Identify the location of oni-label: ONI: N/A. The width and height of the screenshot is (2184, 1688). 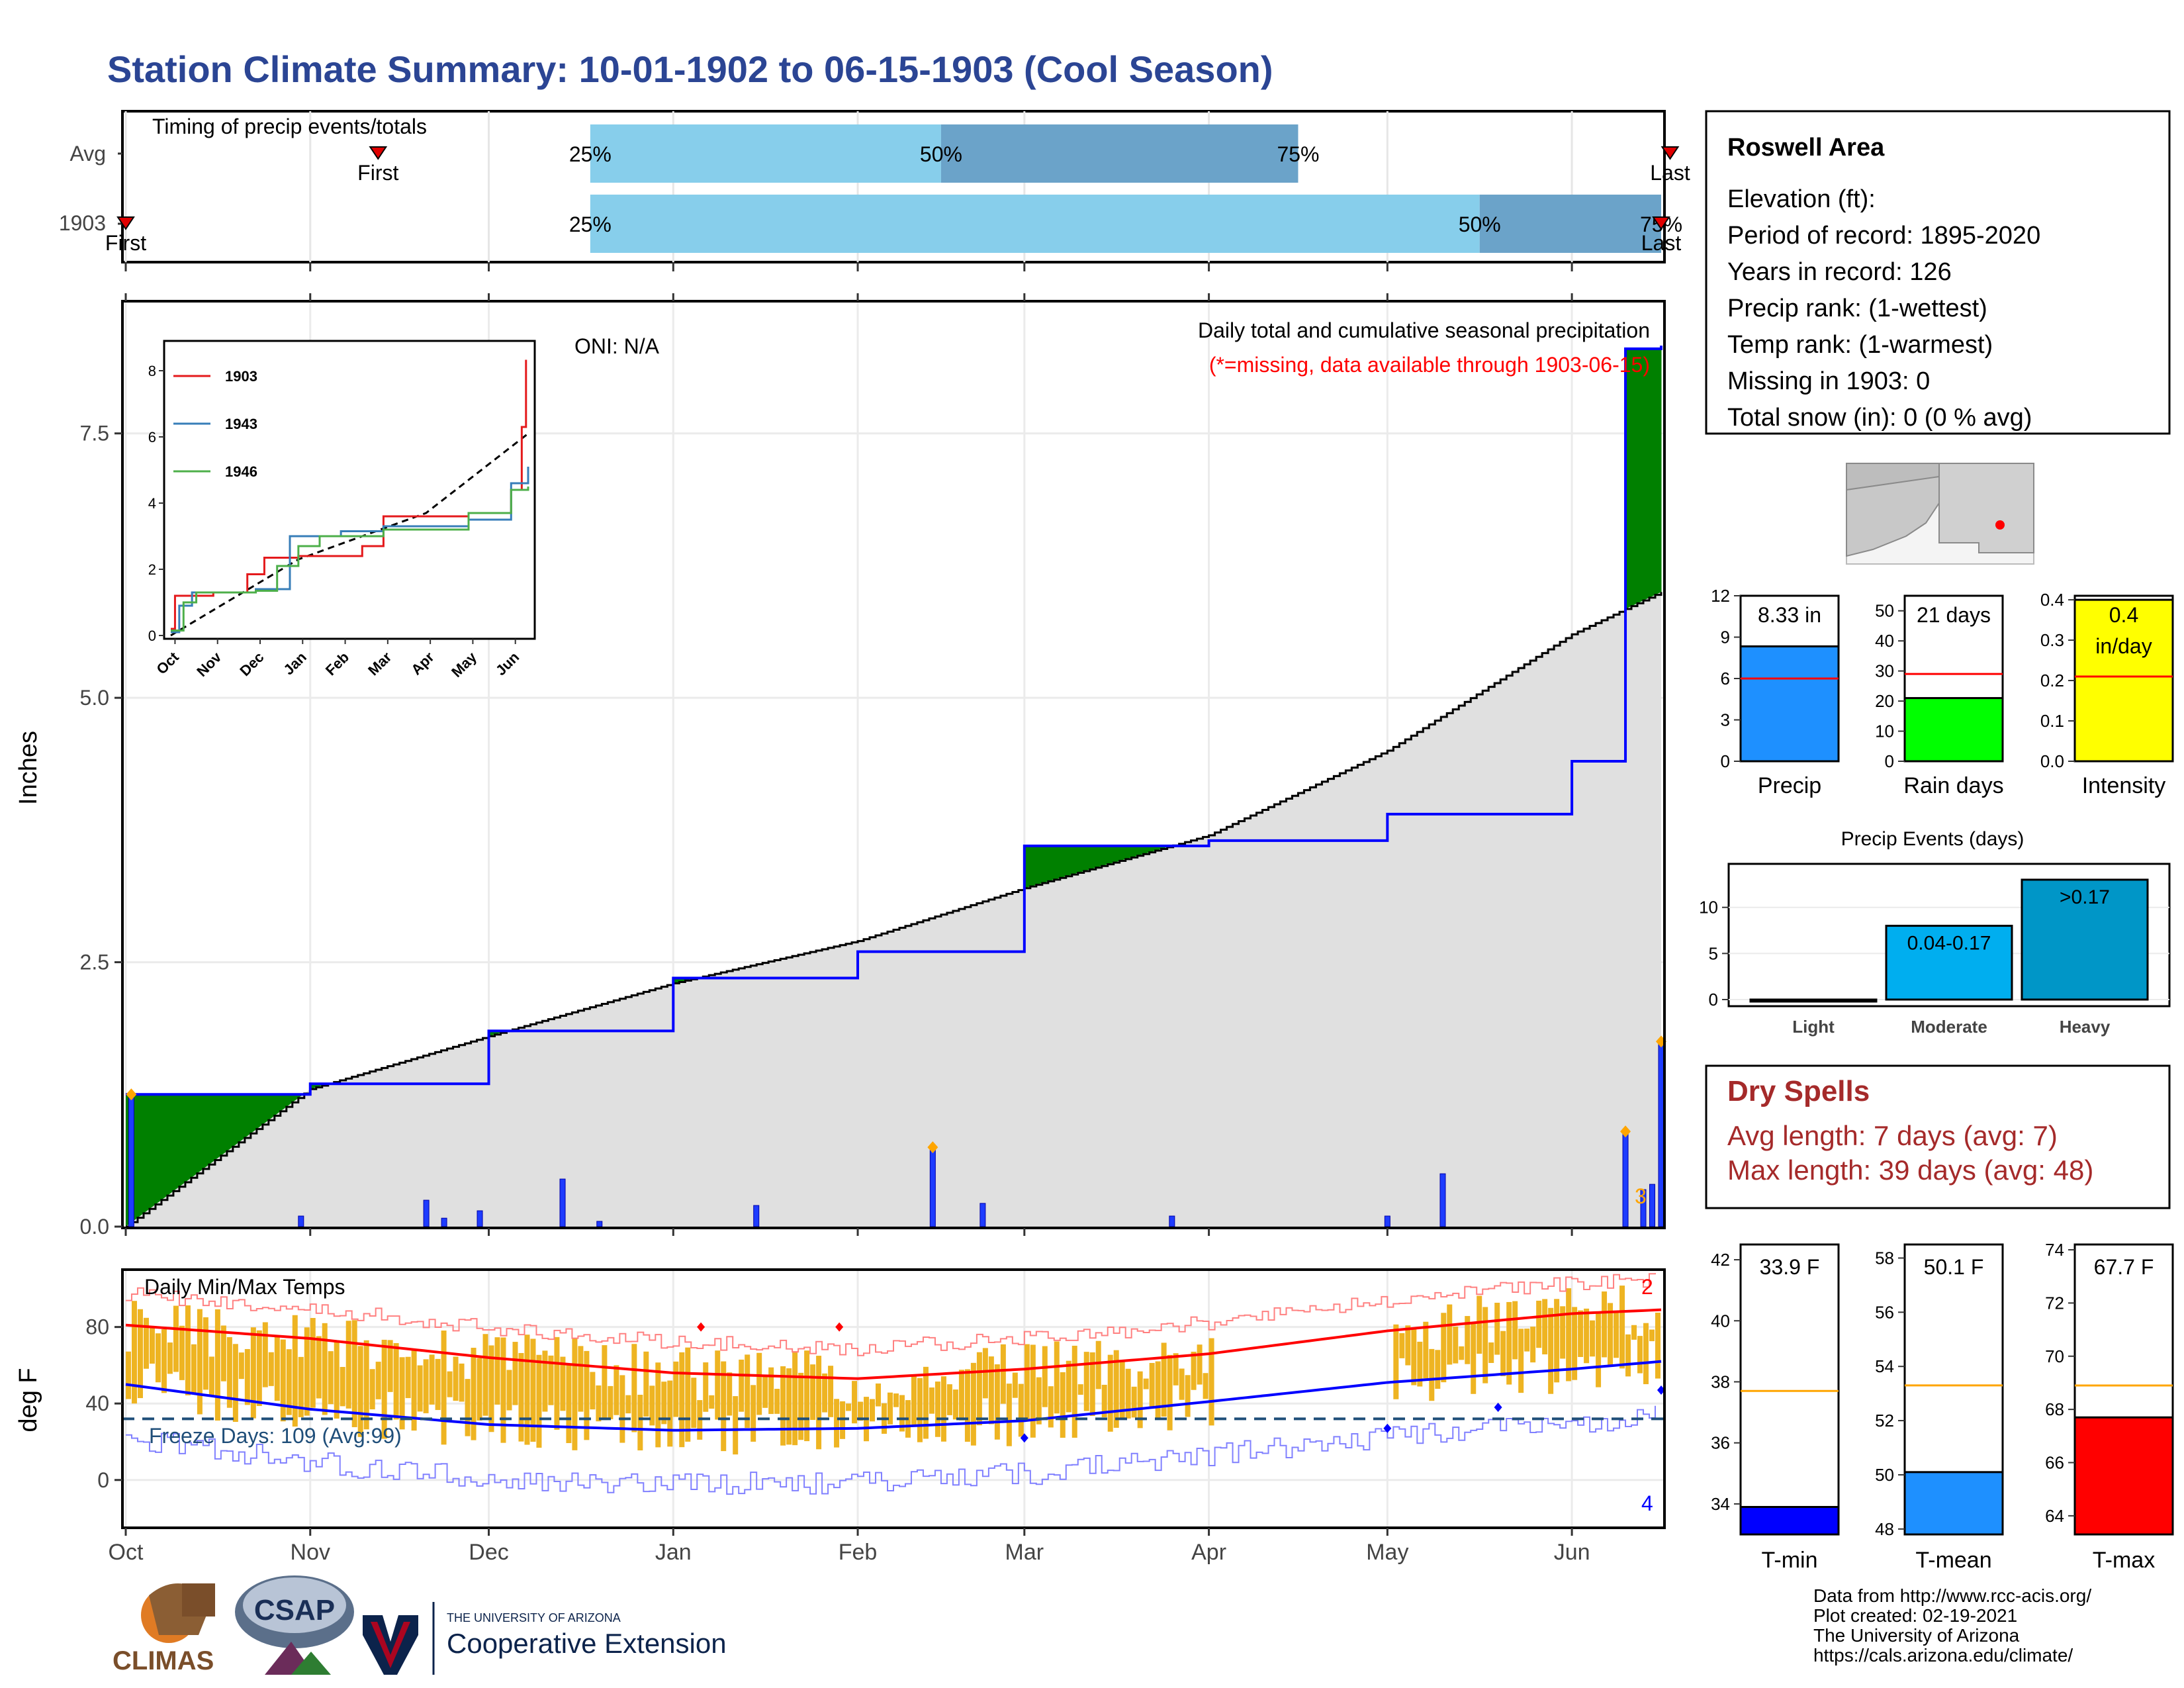
(617, 346).